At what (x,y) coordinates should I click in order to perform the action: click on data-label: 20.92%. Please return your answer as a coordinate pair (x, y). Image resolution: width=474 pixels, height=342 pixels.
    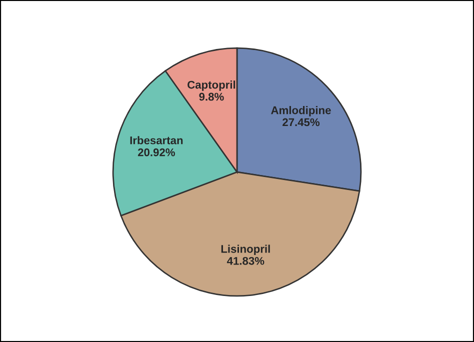
    Looking at the image, I should click on (156, 152).